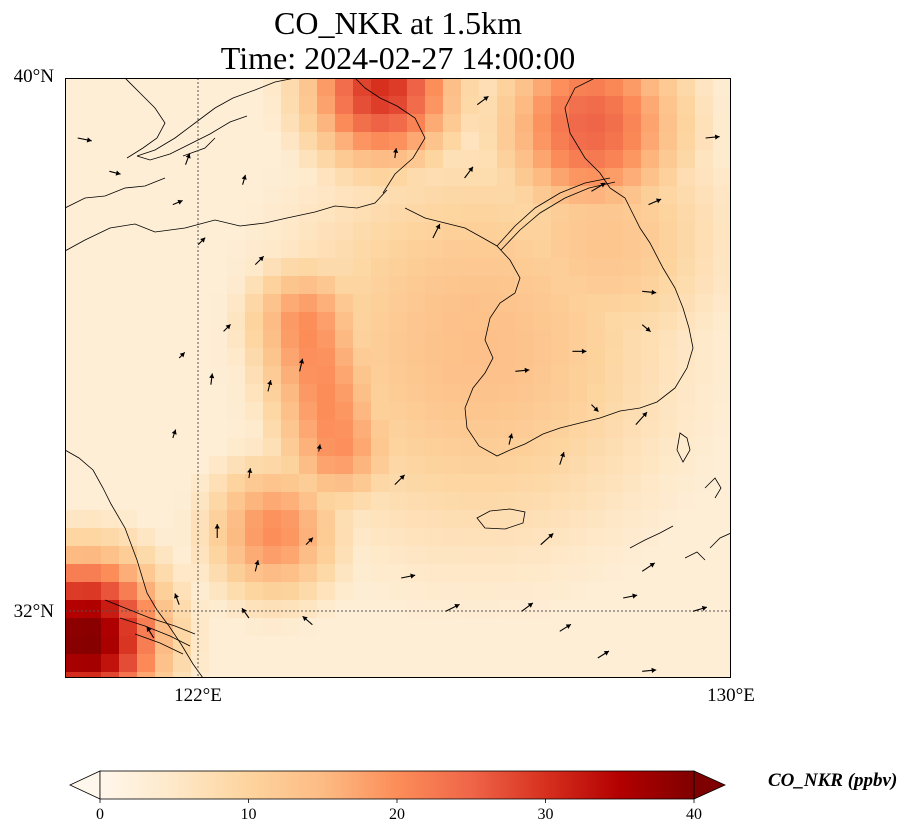  What do you see at coordinates (683, 447) in the screenshot?
I see `tsushima-island` at bounding box center [683, 447].